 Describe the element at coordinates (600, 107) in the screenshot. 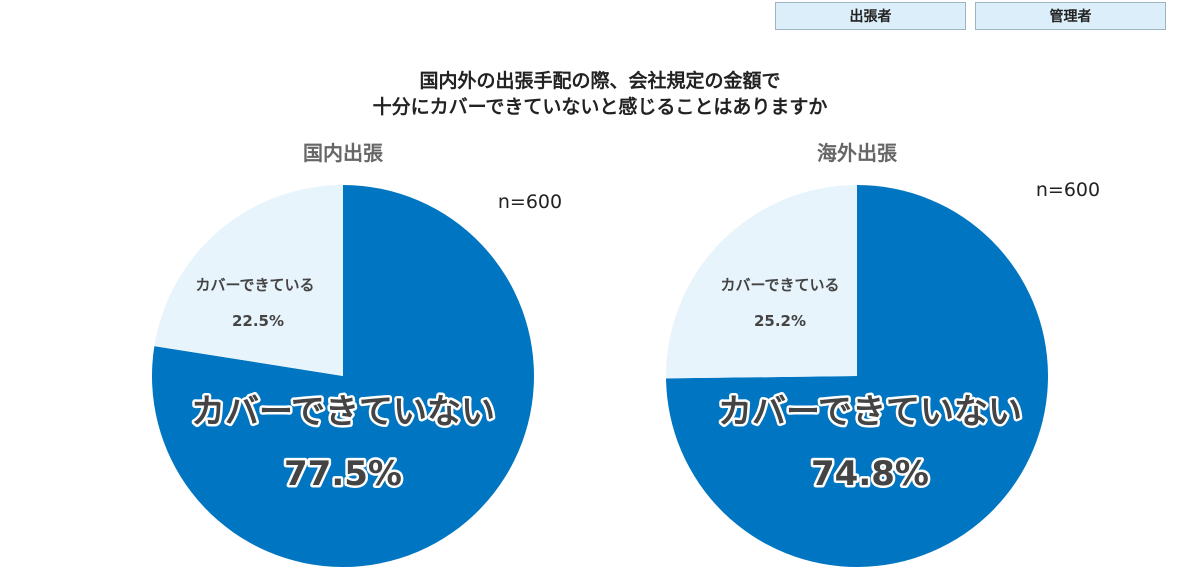

I see `chart-title-line-2: 十分にカバーできていないと感じることはありますか` at that location.